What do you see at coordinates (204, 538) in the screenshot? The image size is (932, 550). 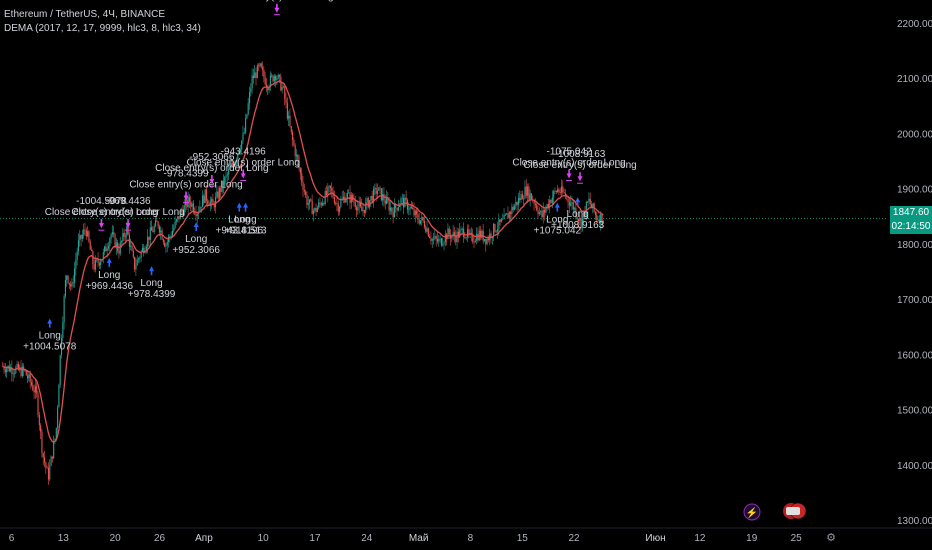 I see `x-tick-label: Апр` at bounding box center [204, 538].